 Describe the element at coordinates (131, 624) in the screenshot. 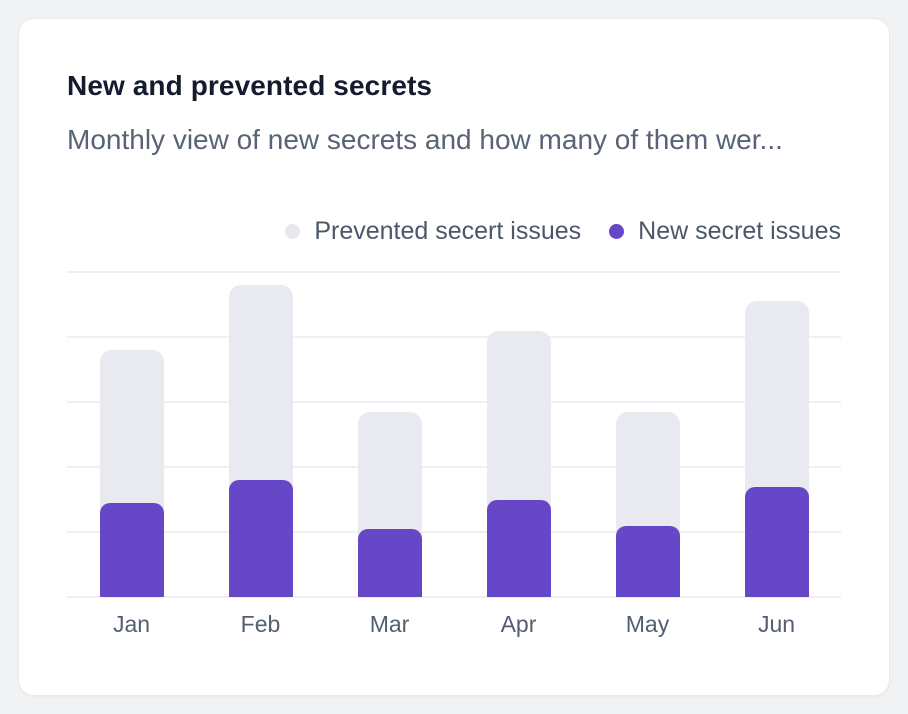

I see `x-label-jan: Jan` at that location.